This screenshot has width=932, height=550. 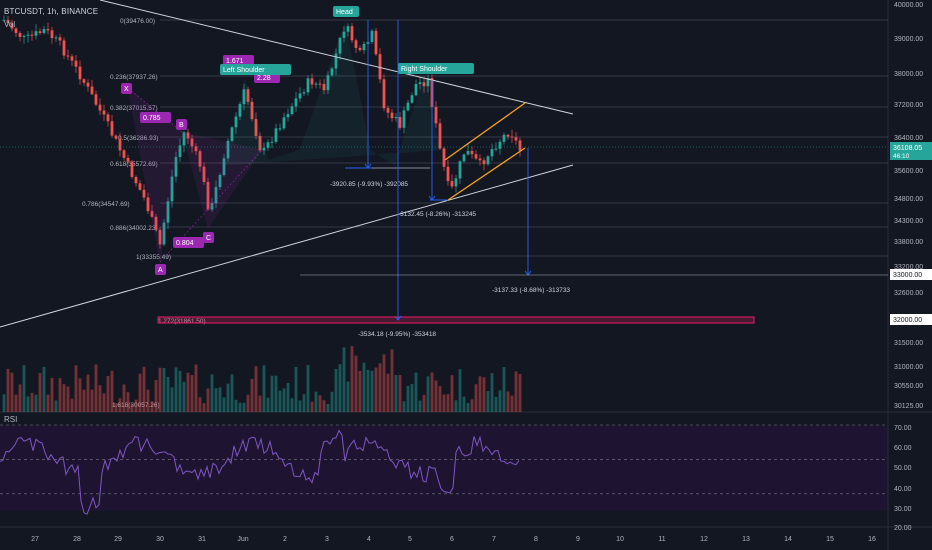 I want to click on tag-33000-bg, so click(x=911, y=274).